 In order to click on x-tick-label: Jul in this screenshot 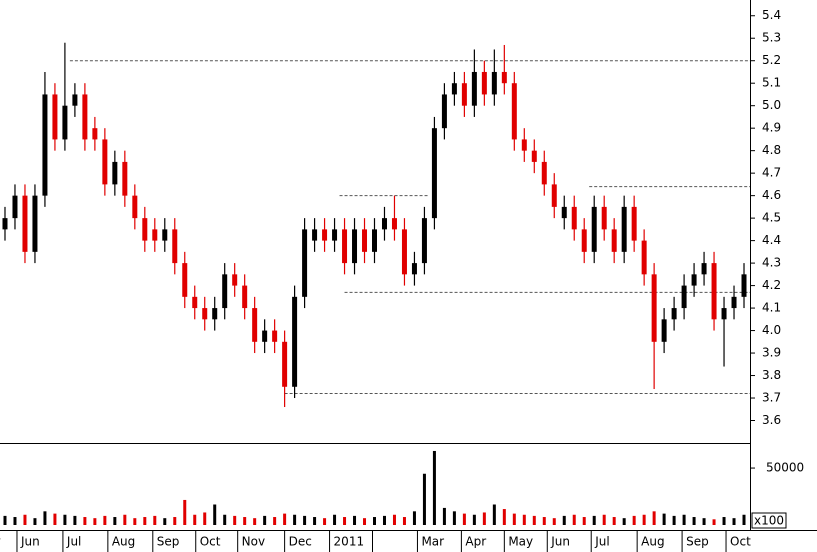, I will do `click(601, 542)`.